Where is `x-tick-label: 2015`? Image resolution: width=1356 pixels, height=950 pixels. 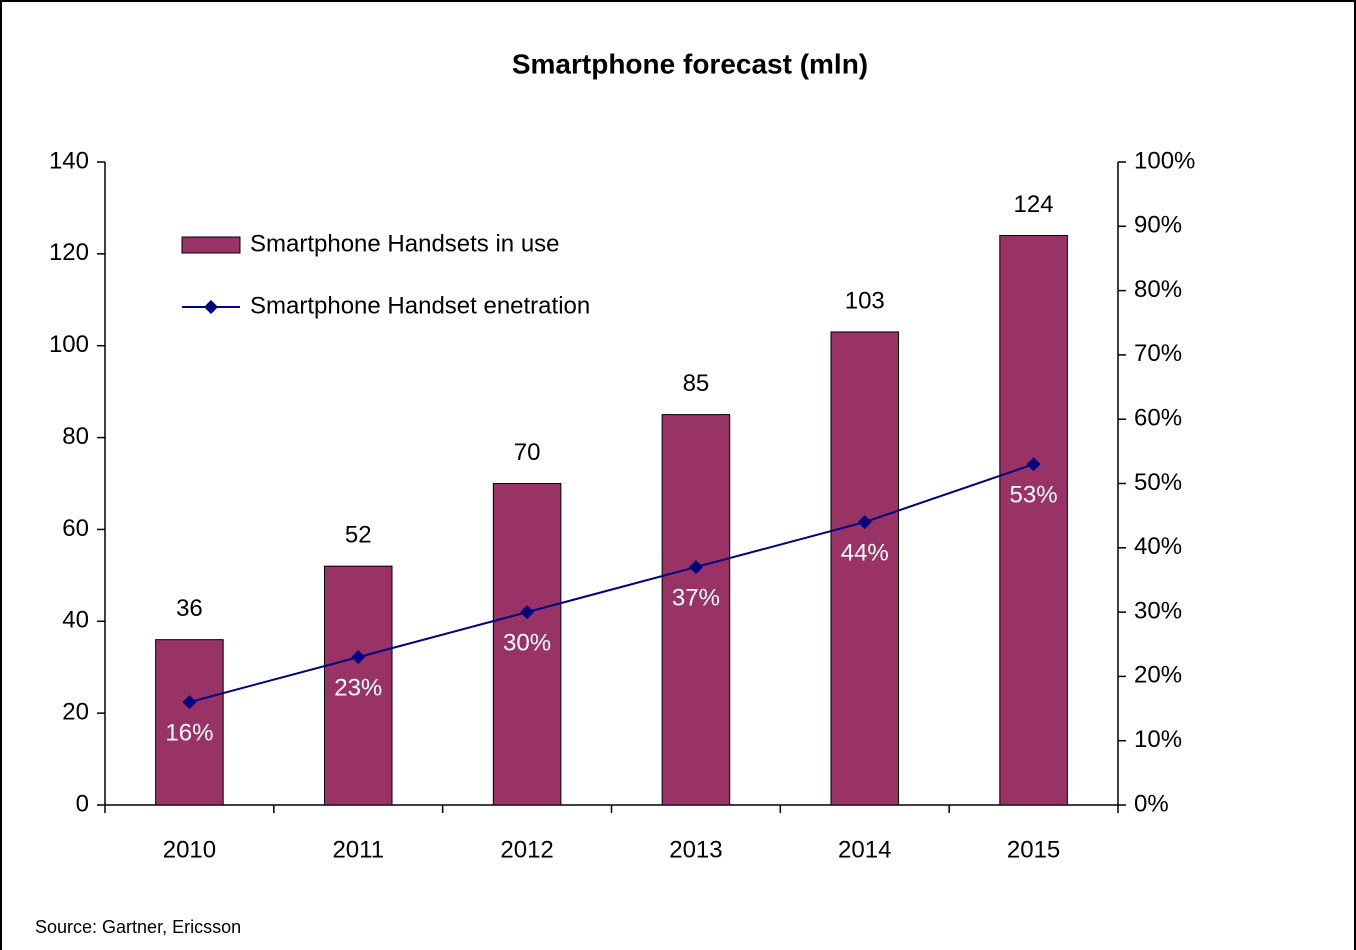
x-tick-label: 2015 is located at coordinates (1033, 849).